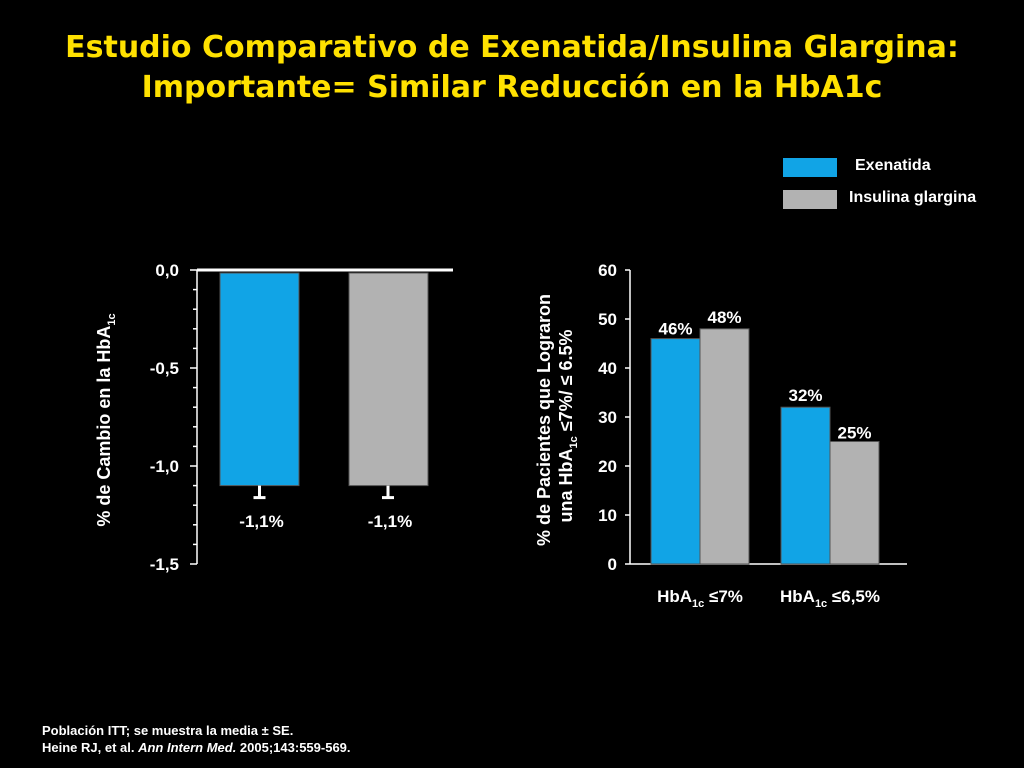 This screenshot has width=1024, height=768. I want to click on y-tick-label: 20, so click(607, 466).